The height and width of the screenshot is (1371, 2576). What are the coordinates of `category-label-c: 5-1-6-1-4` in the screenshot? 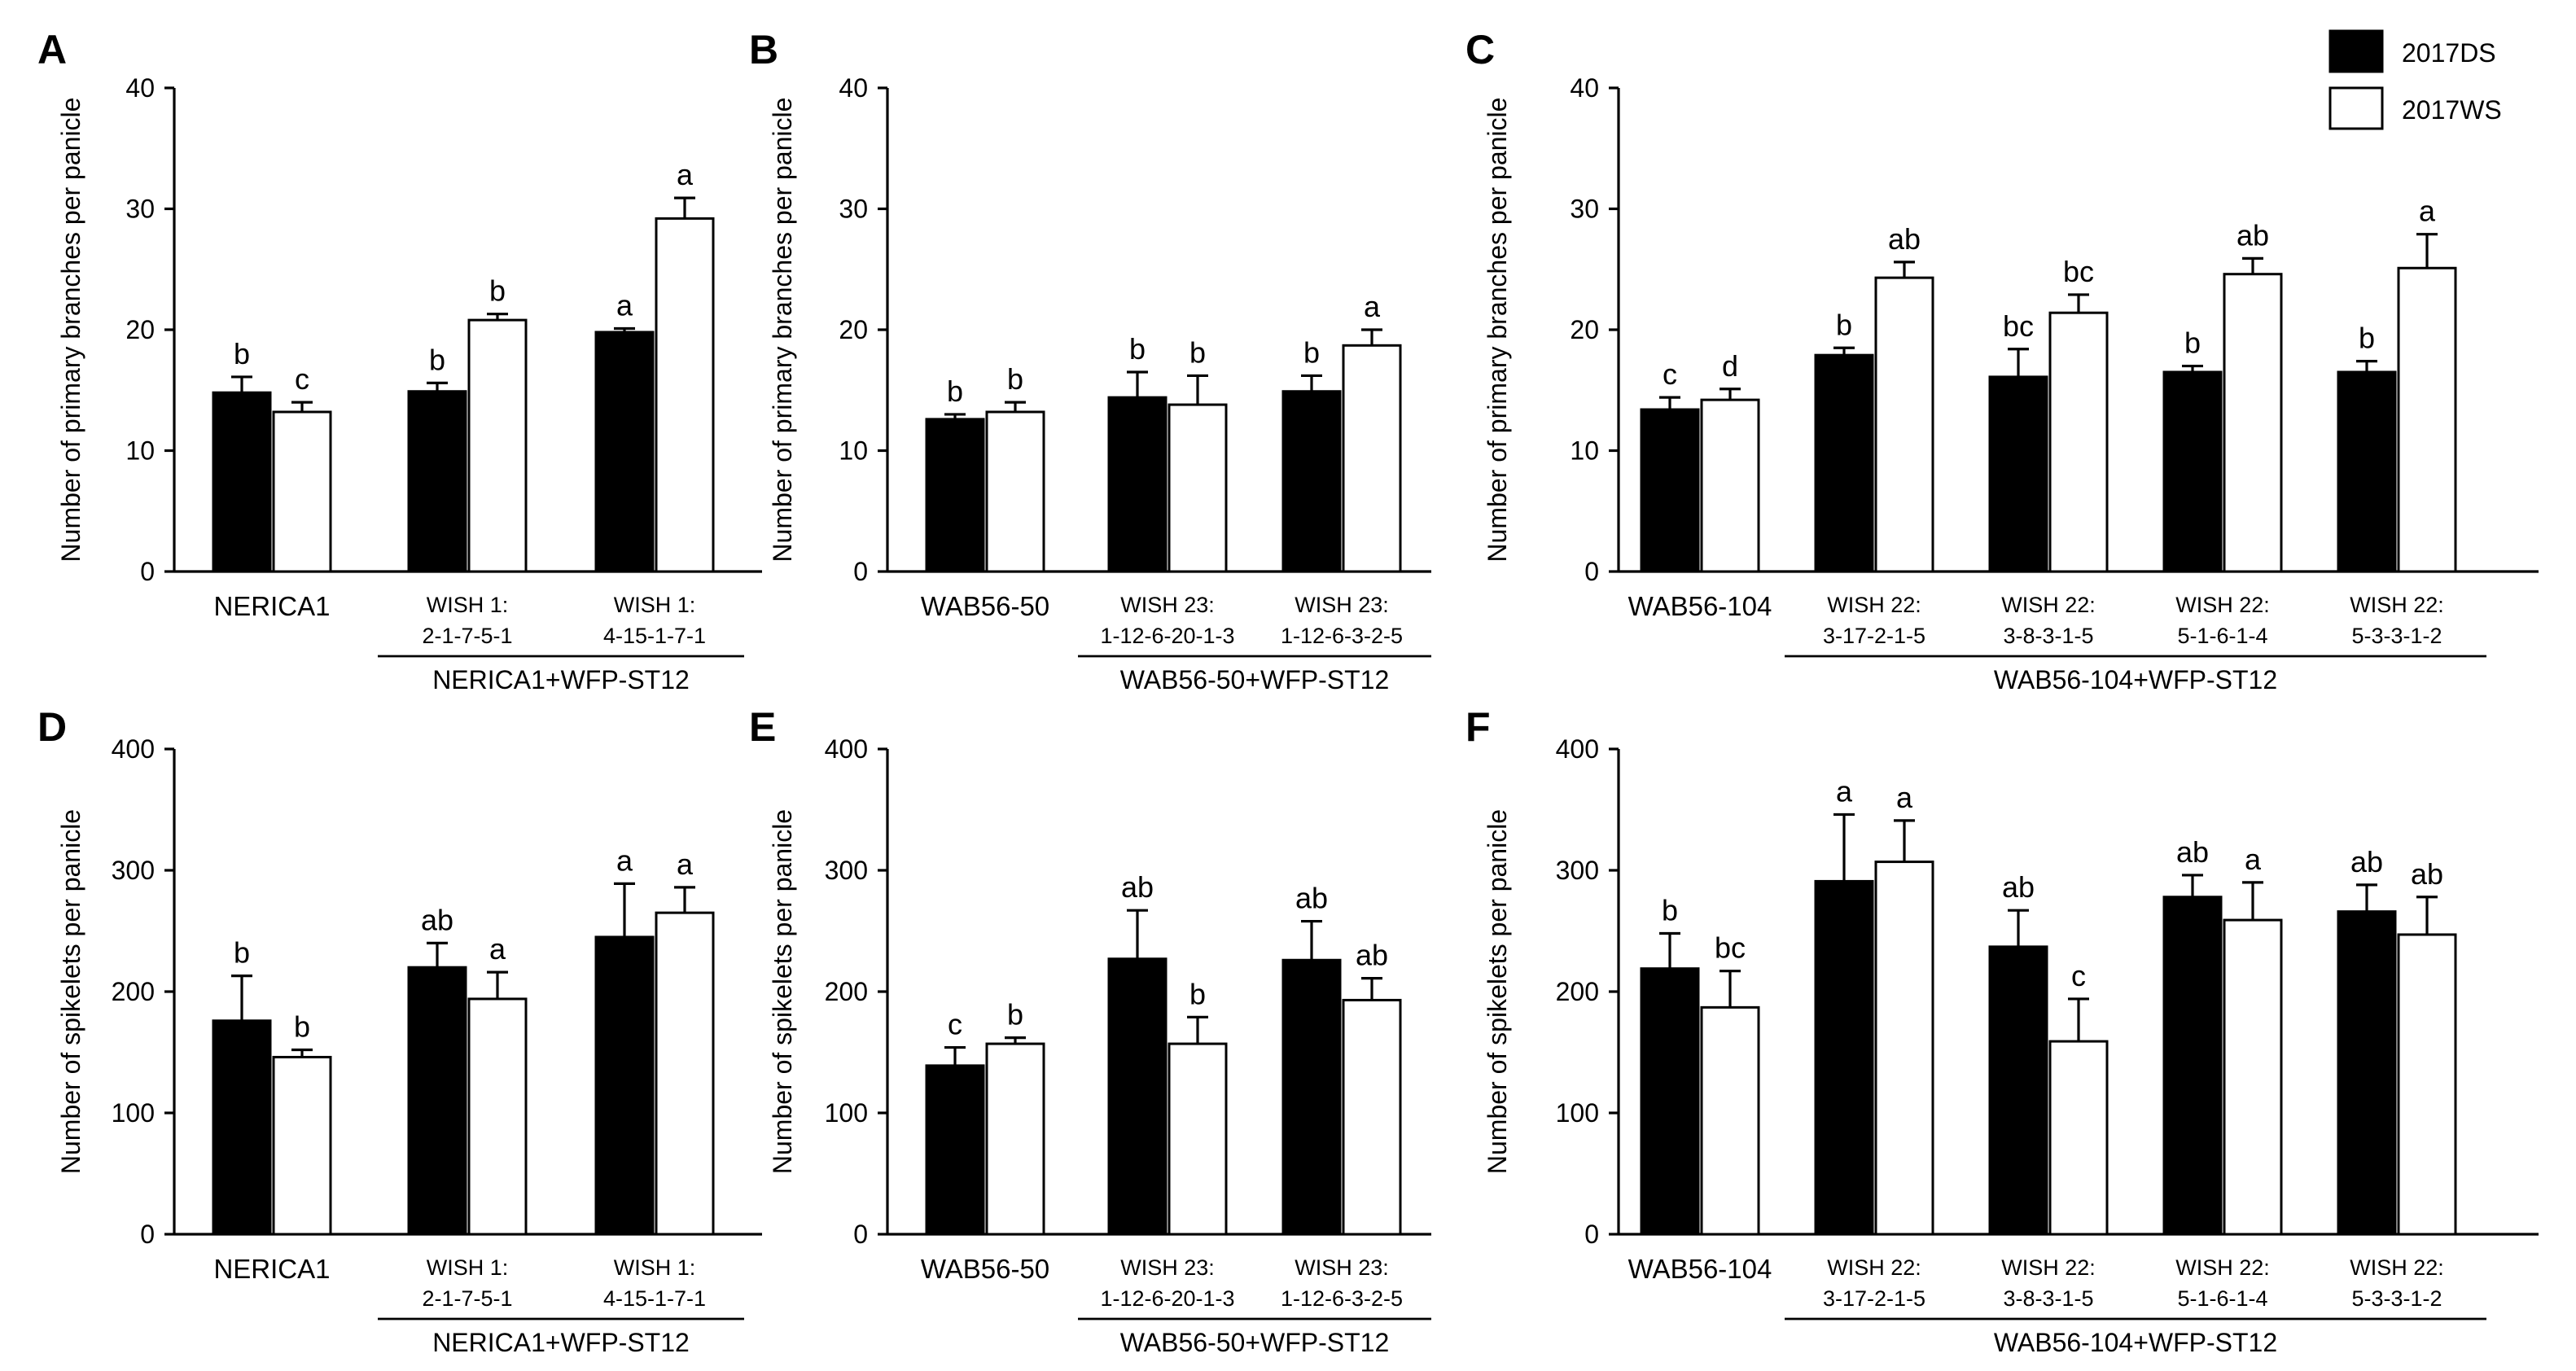 It's located at (2222, 636).